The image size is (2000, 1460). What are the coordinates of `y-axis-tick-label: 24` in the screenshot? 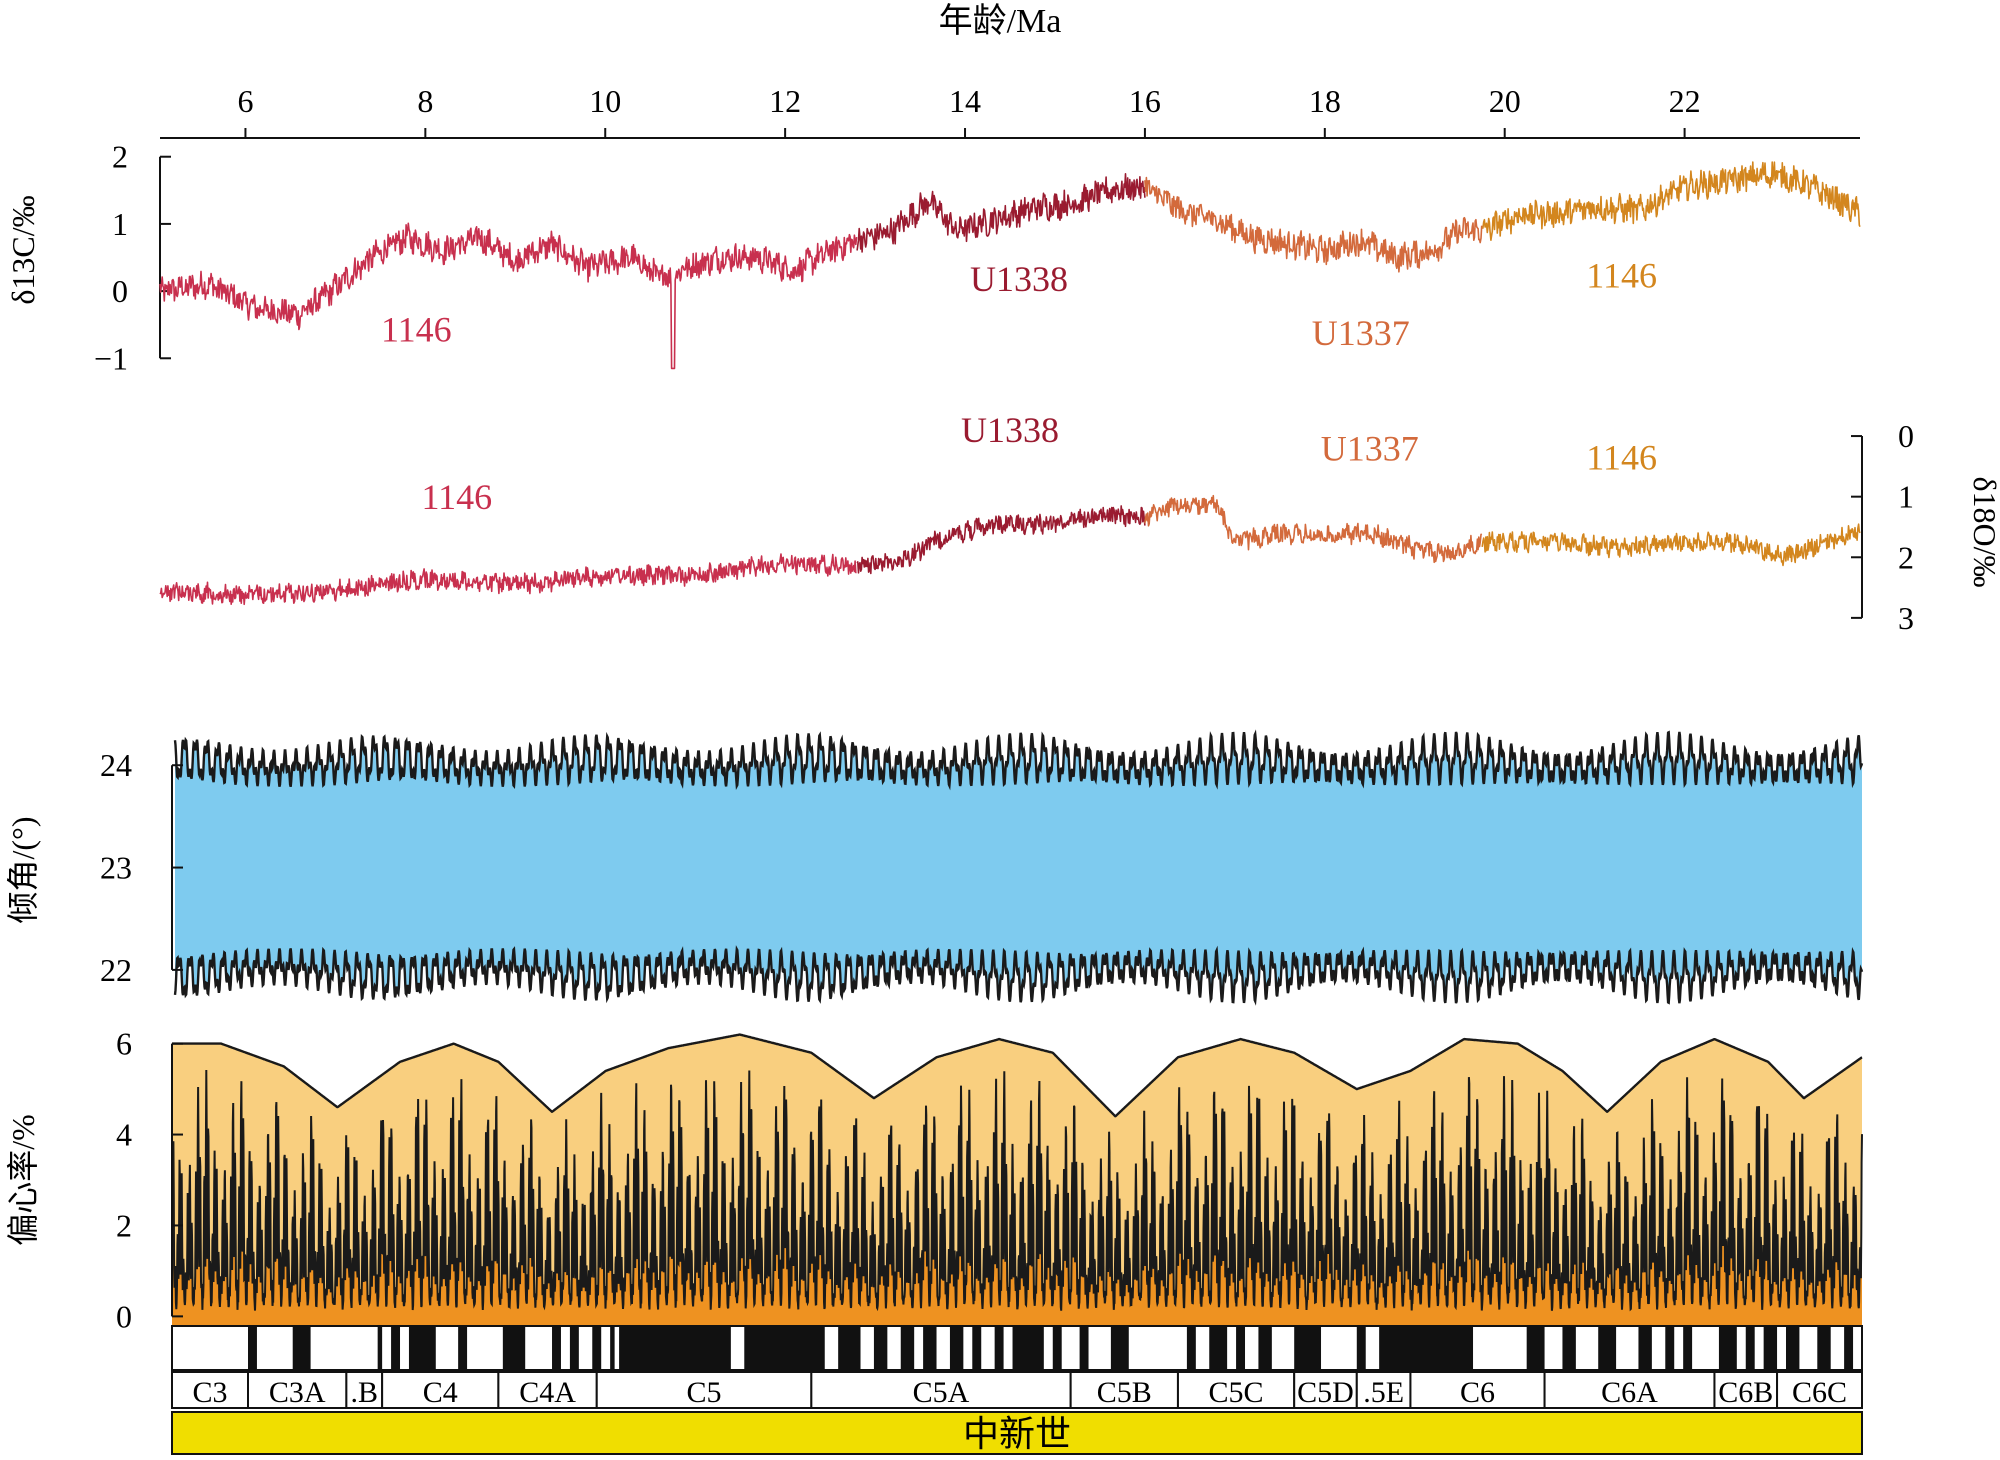 It's located at (116, 765).